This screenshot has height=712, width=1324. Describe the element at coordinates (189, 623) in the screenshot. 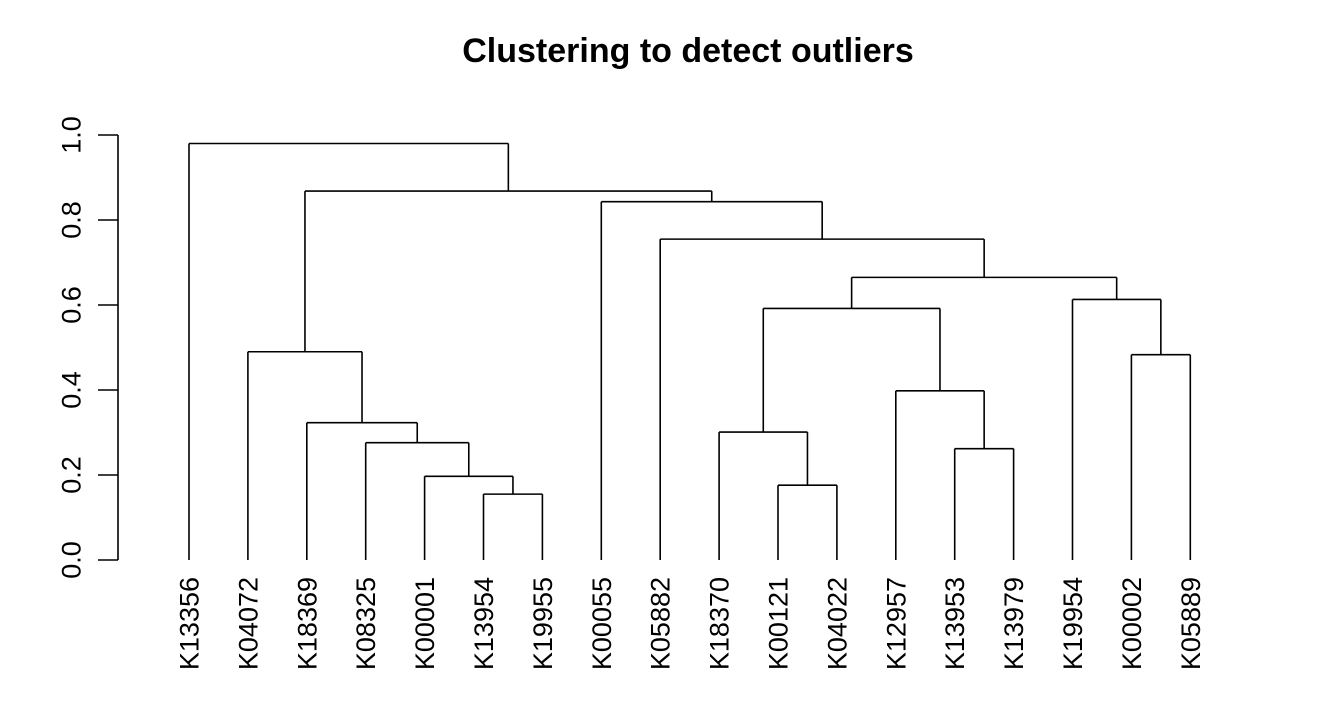

I see `leaf-label: K13356` at that location.